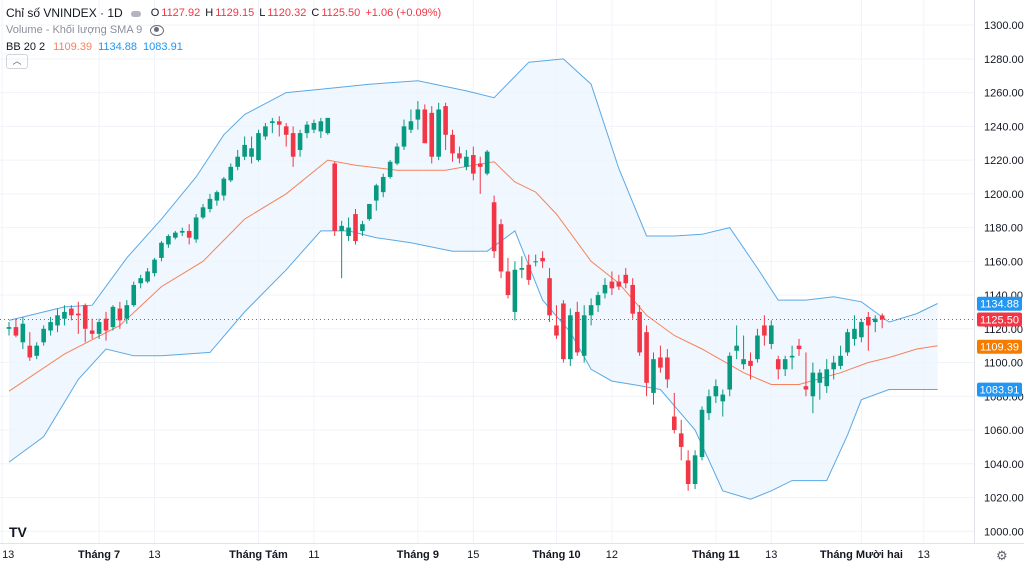 This screenshot has width=1024, height=565. What do you see at coordinates (1003, 364) in the screenshot?
I see `price-tick-label: 1100.00` at bounding box center [1003, 364].